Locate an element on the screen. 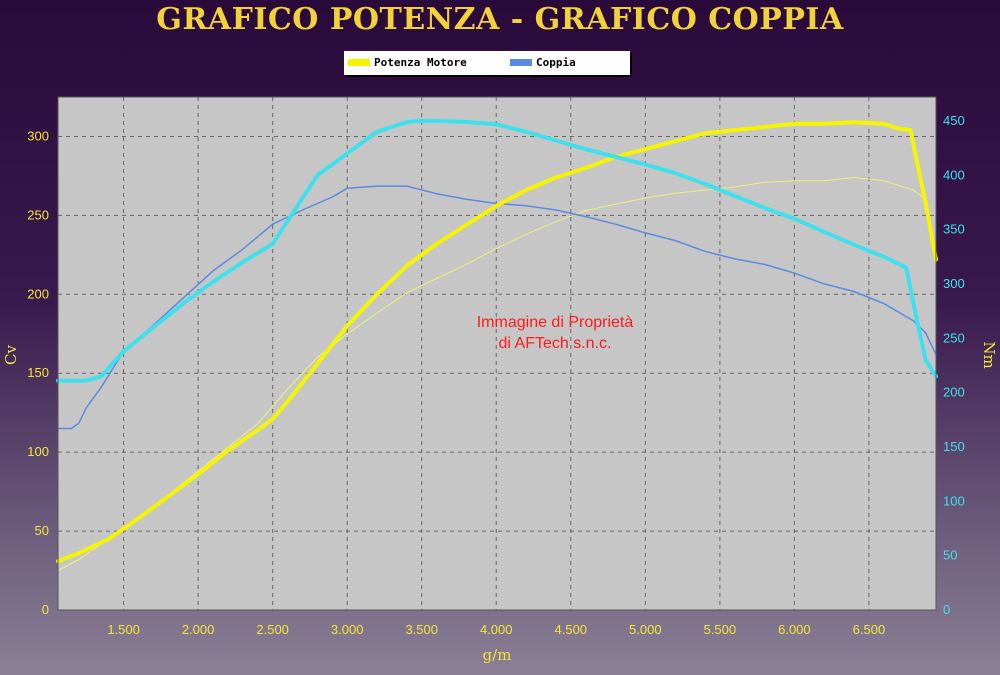  y-left-tick-label: 100 is located at coordinates (38, 451).